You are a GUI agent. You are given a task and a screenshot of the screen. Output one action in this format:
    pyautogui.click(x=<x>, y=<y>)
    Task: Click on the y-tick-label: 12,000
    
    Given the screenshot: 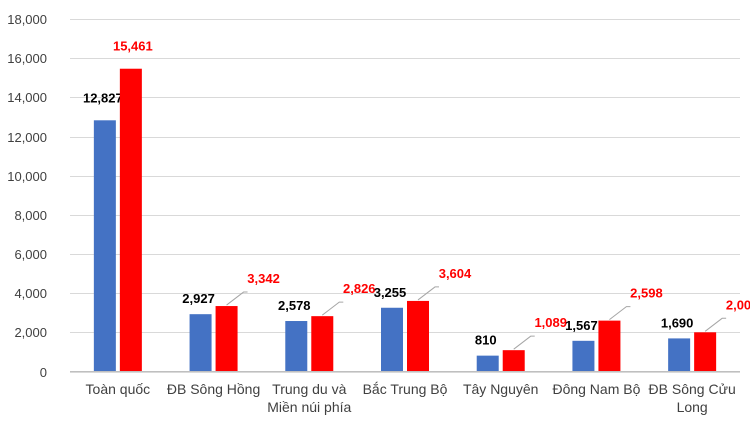 What is the action you would take?
    pyautogui.click(x=27, y=137)
    